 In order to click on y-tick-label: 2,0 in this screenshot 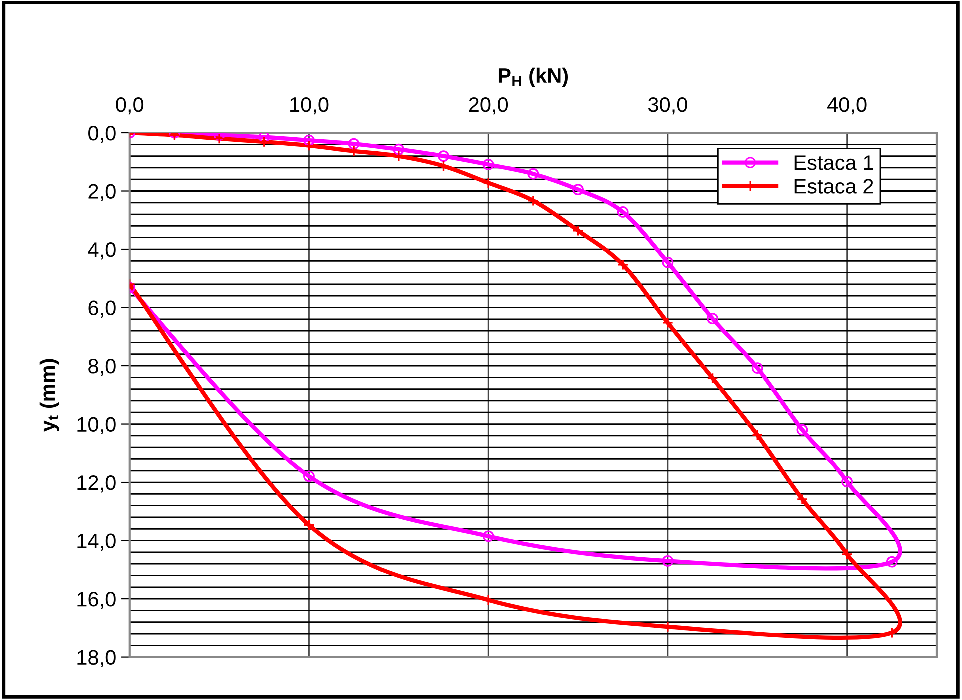, I will do `click(102, 193)`.